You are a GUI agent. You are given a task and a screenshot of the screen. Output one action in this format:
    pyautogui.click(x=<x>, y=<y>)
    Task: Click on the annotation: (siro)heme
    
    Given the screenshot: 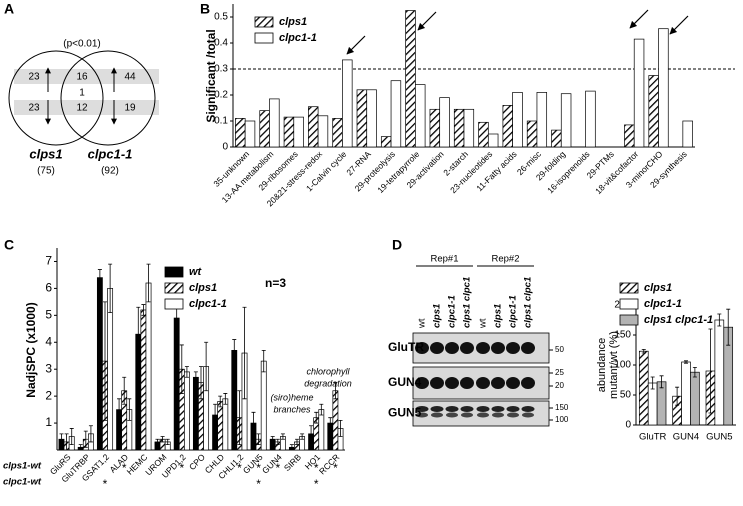 What is the action you would take?
    pyautogui.click(x=291, y=397)
    